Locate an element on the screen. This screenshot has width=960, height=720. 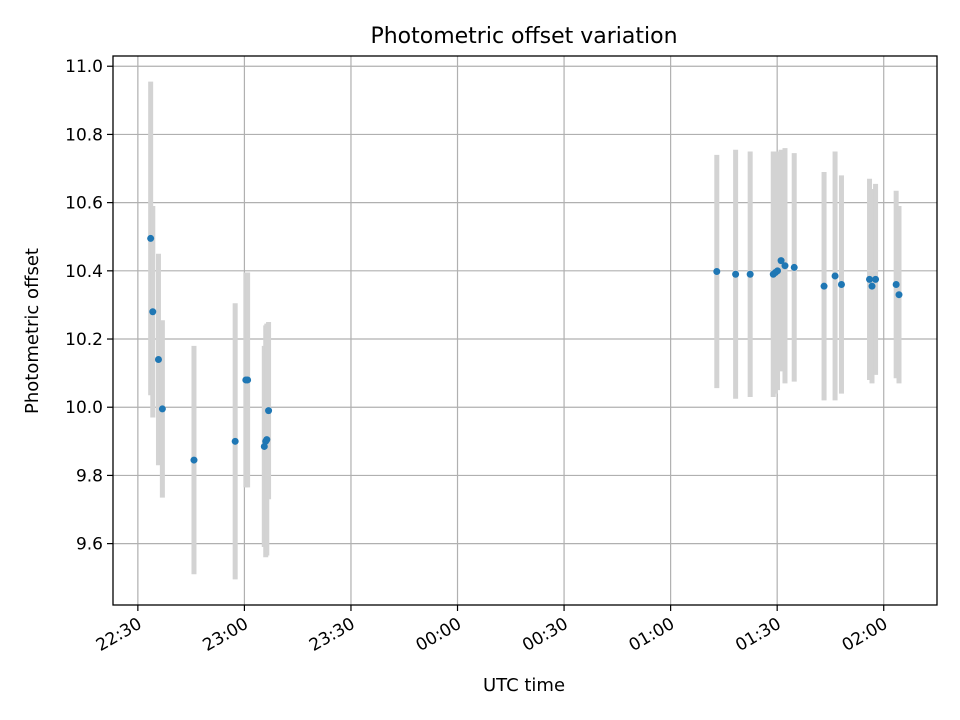
y-tick-label: 9.8 is located at coordinates (89, 476).